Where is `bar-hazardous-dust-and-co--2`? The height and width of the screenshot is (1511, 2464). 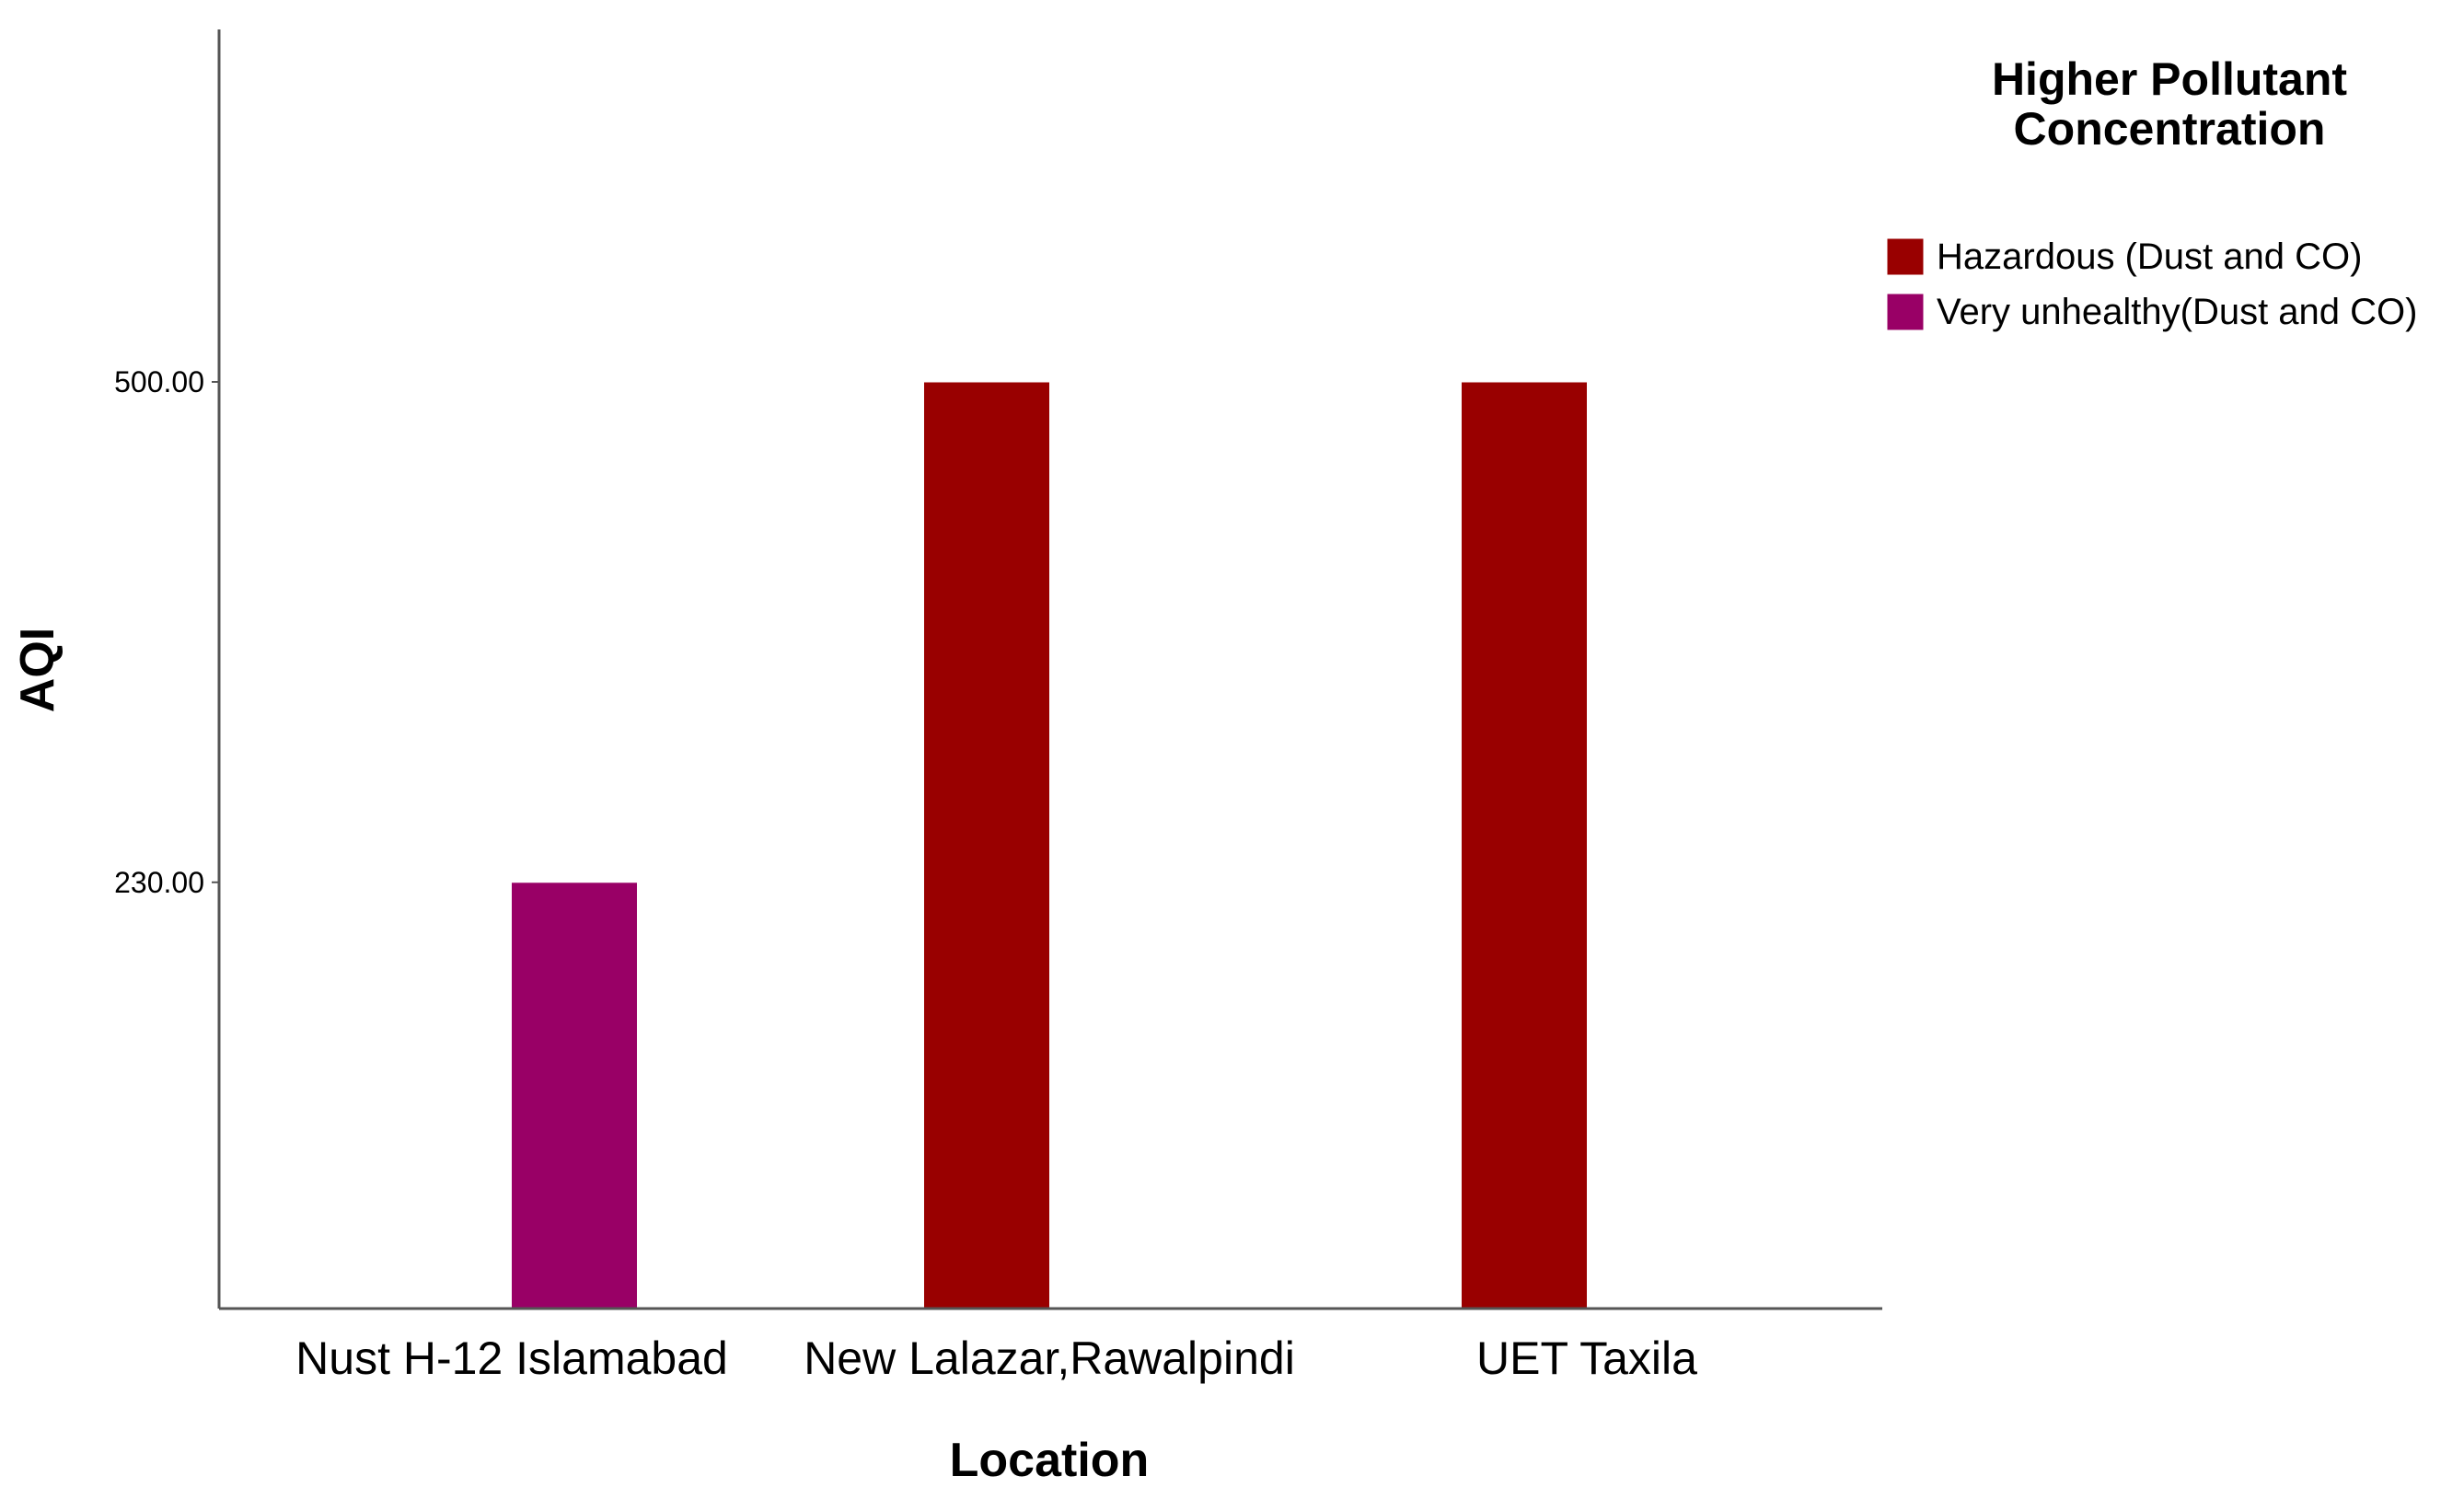
bar-hazardous-dust-and-co--2 is located at coordinates (1525, 845).